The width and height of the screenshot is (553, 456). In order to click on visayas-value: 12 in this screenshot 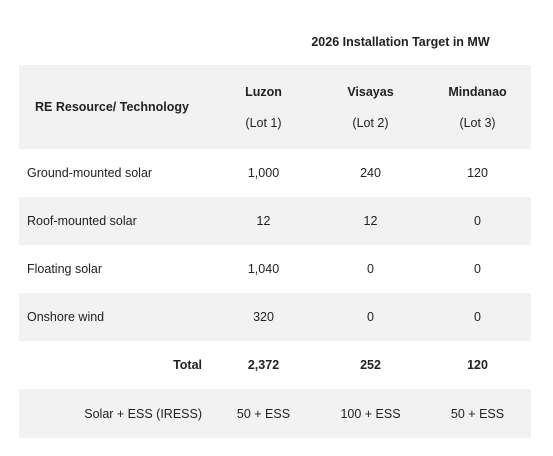, I will do `click(370, 221)`.